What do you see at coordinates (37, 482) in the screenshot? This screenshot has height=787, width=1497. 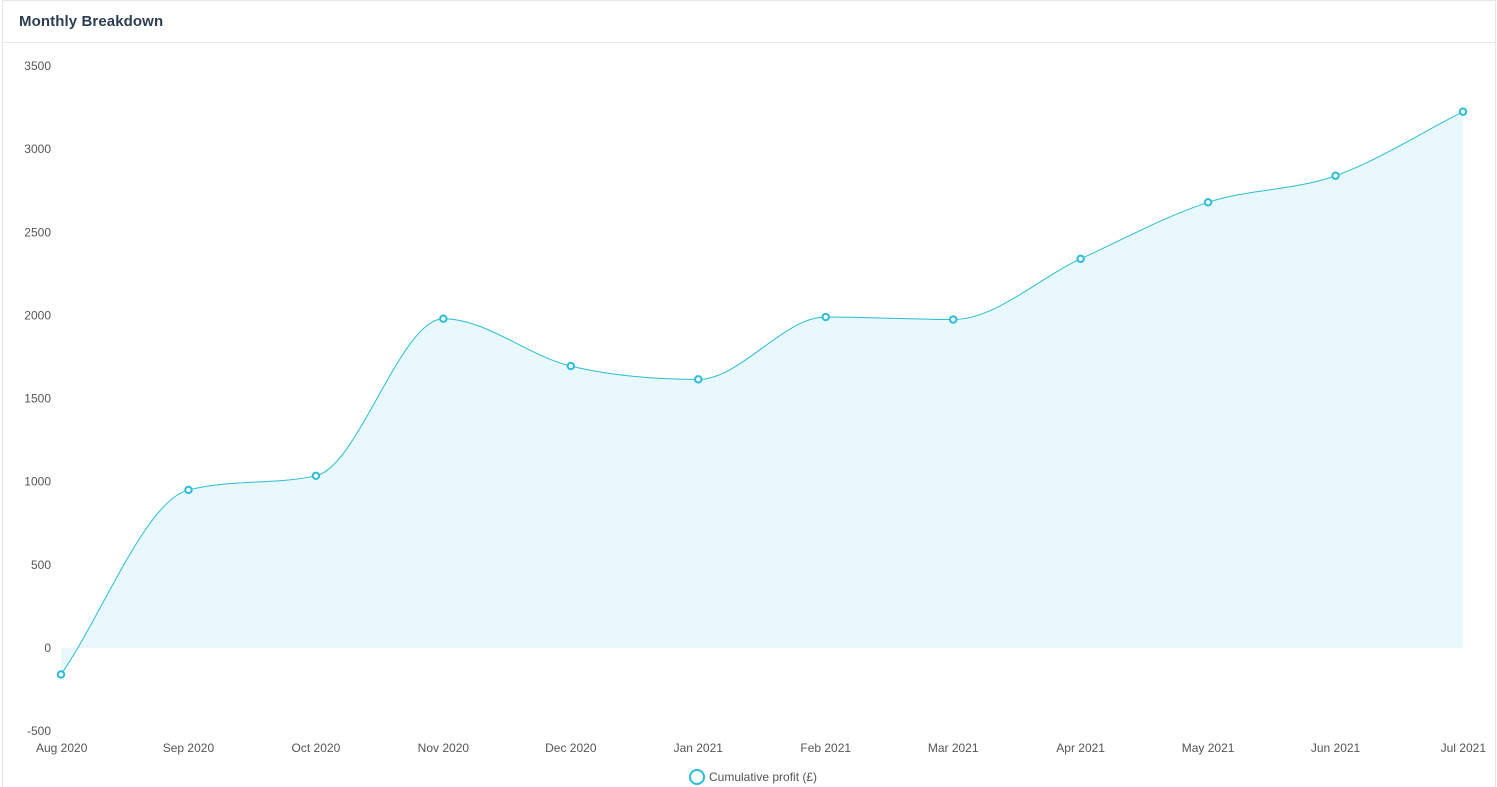 I see `y-tick-label: 1000` at bounding box center [37, 482].